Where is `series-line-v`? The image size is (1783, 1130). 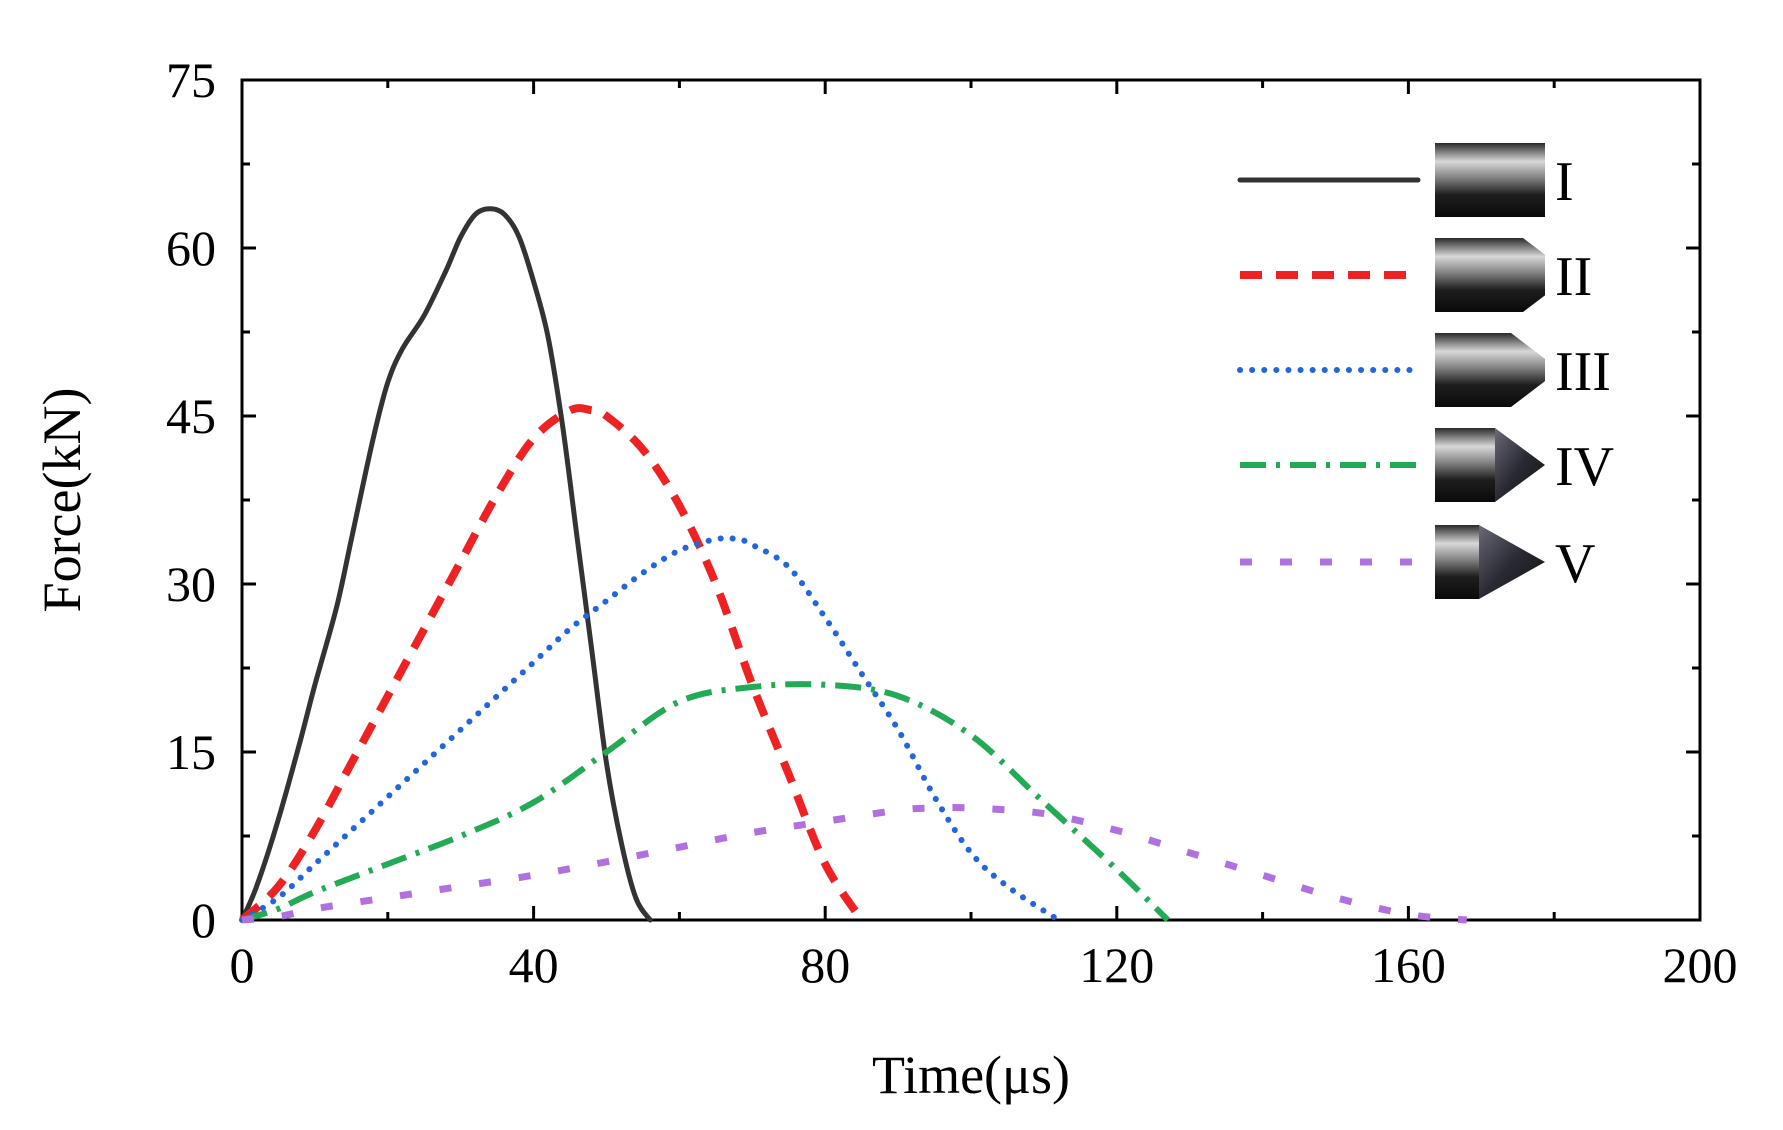
series-line-v is located at coordinates (854, 863).